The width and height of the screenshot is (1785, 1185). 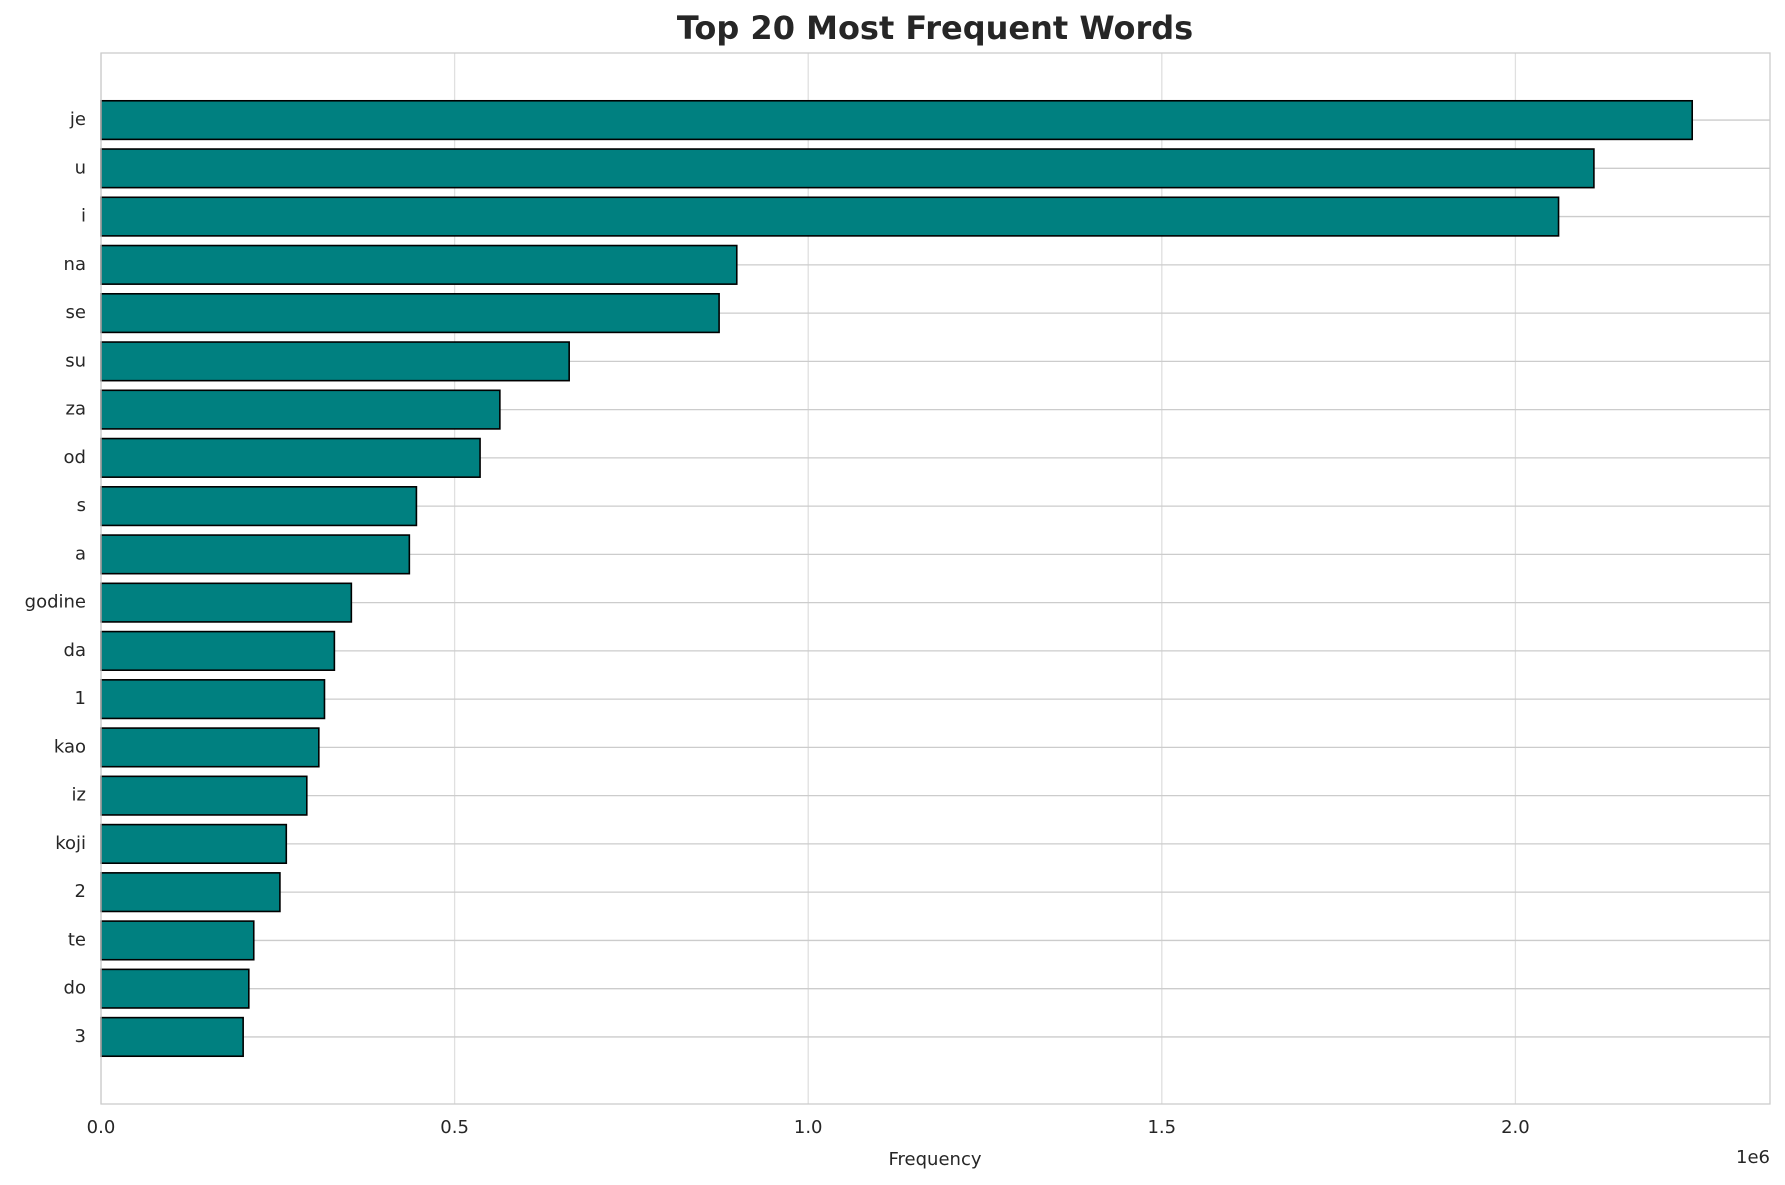 What do you see at coordinates (1753, 1157) in the screenshot?
I see `x-offset-label: 1e6` at bounding box center [1753, 1157].